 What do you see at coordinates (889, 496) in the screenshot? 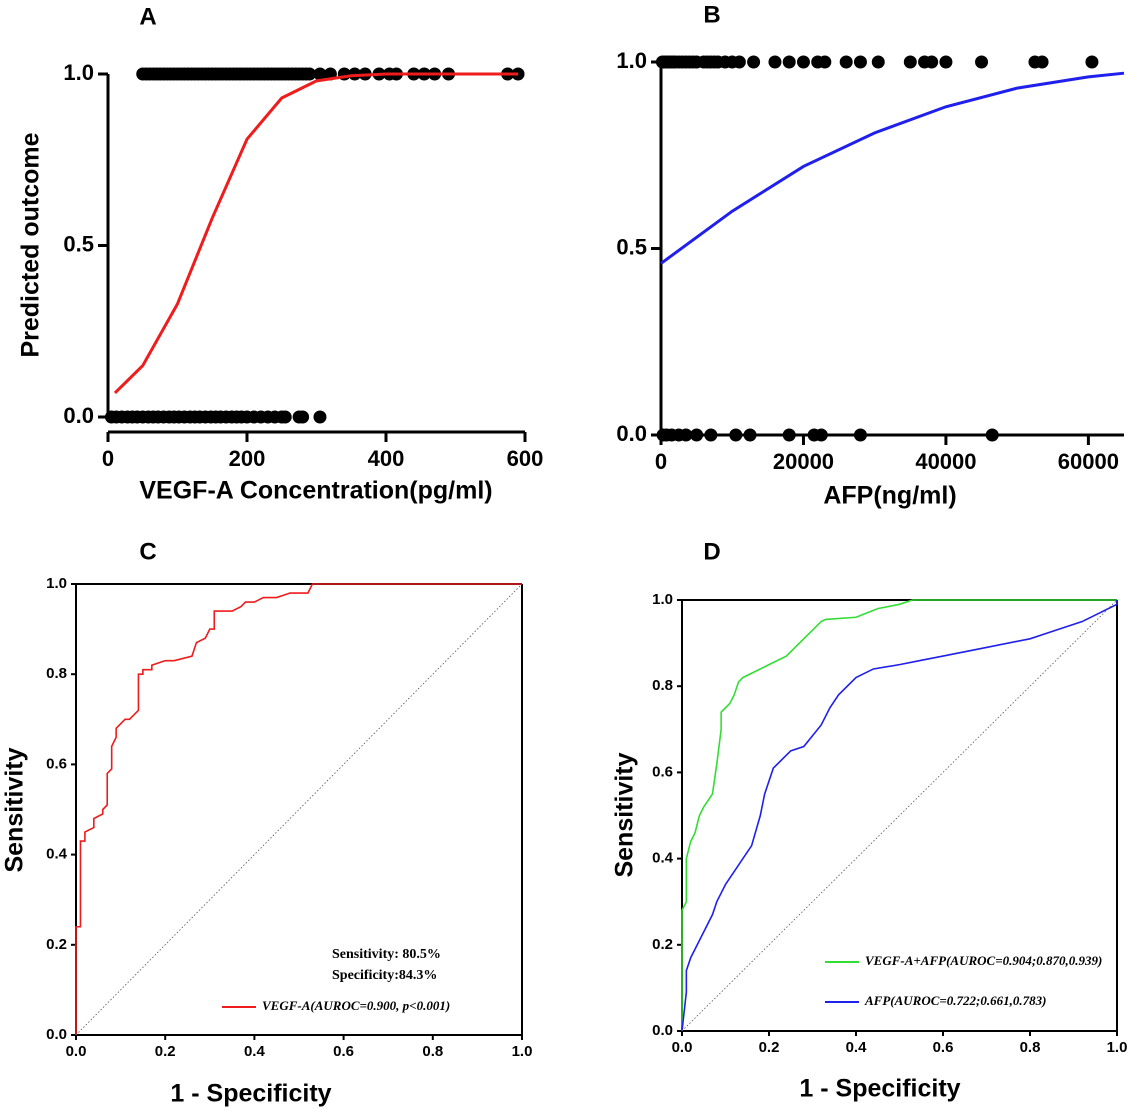
I see `x-axis-label: AFP(ng/ml)` at bounding box center [889, 496].